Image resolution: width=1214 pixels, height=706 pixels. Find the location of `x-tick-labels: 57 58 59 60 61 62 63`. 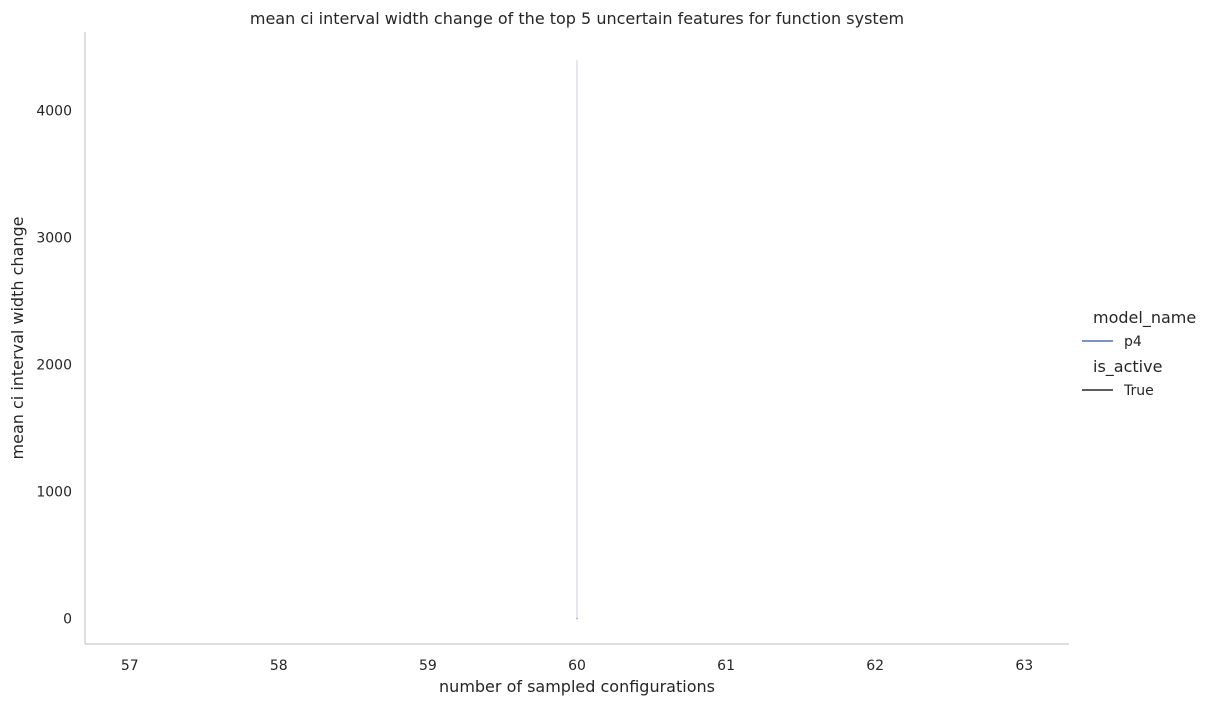

x-tick-labels: 57 58 59 60 61 62 63 is located at coordinates (577, 666).